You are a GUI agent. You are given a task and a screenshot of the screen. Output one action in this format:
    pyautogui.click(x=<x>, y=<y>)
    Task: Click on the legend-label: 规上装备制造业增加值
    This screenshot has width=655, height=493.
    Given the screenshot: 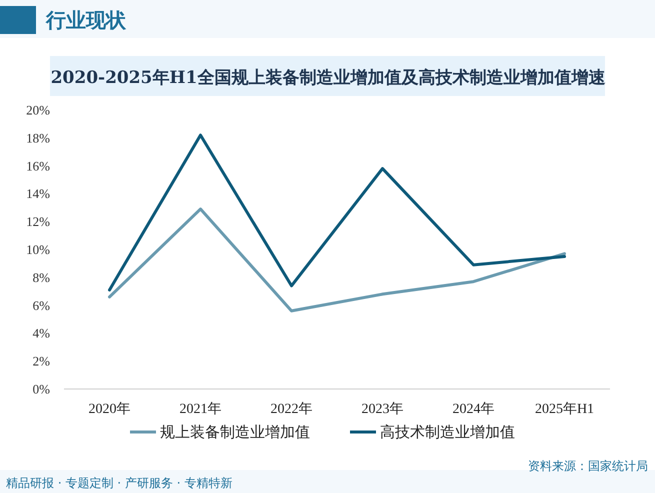 What is the action you would take?
    pyautogui.click(x=235, y=432)
    